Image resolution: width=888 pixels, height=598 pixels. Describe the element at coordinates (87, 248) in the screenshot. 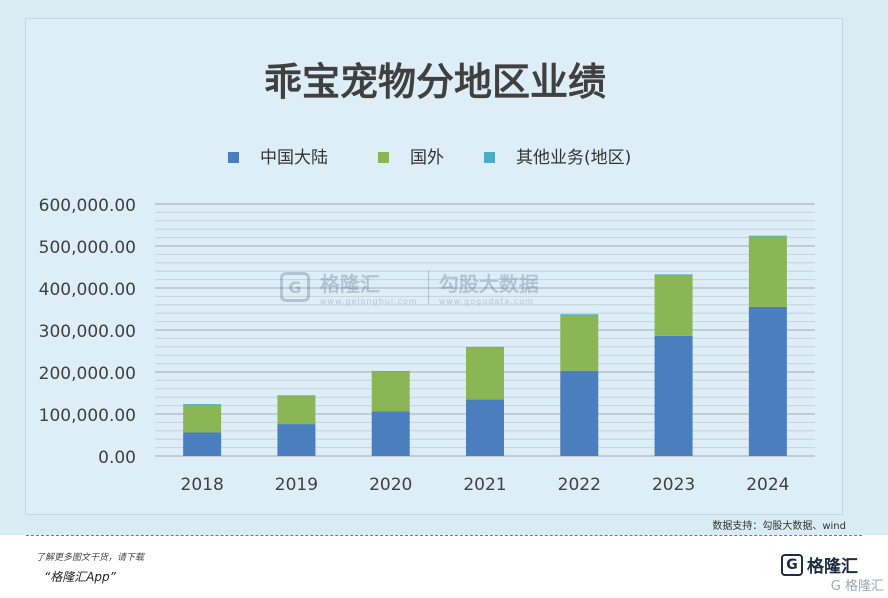

I see `y-tick-label: 500,000.00` at that location.